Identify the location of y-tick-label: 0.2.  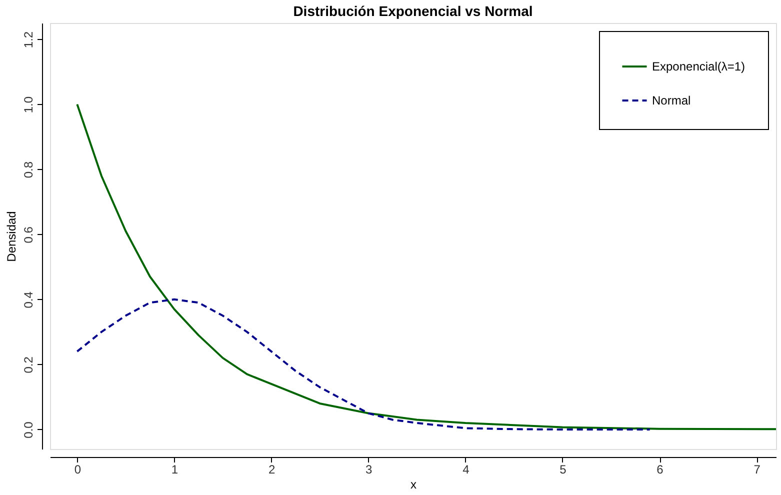
(29, 365).